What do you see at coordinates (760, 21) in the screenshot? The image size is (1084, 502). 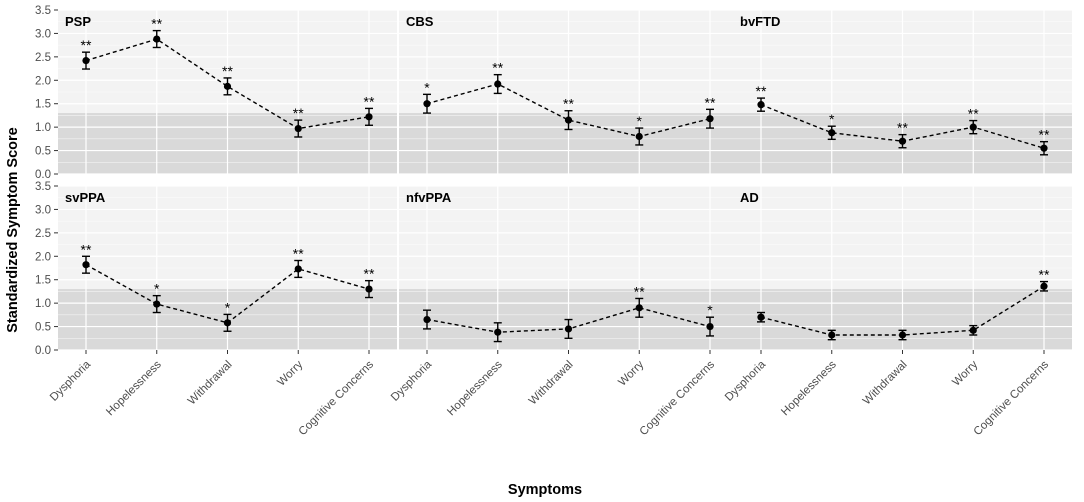 I see `panel-title: bvFTD` at bounding box center [760, 21].